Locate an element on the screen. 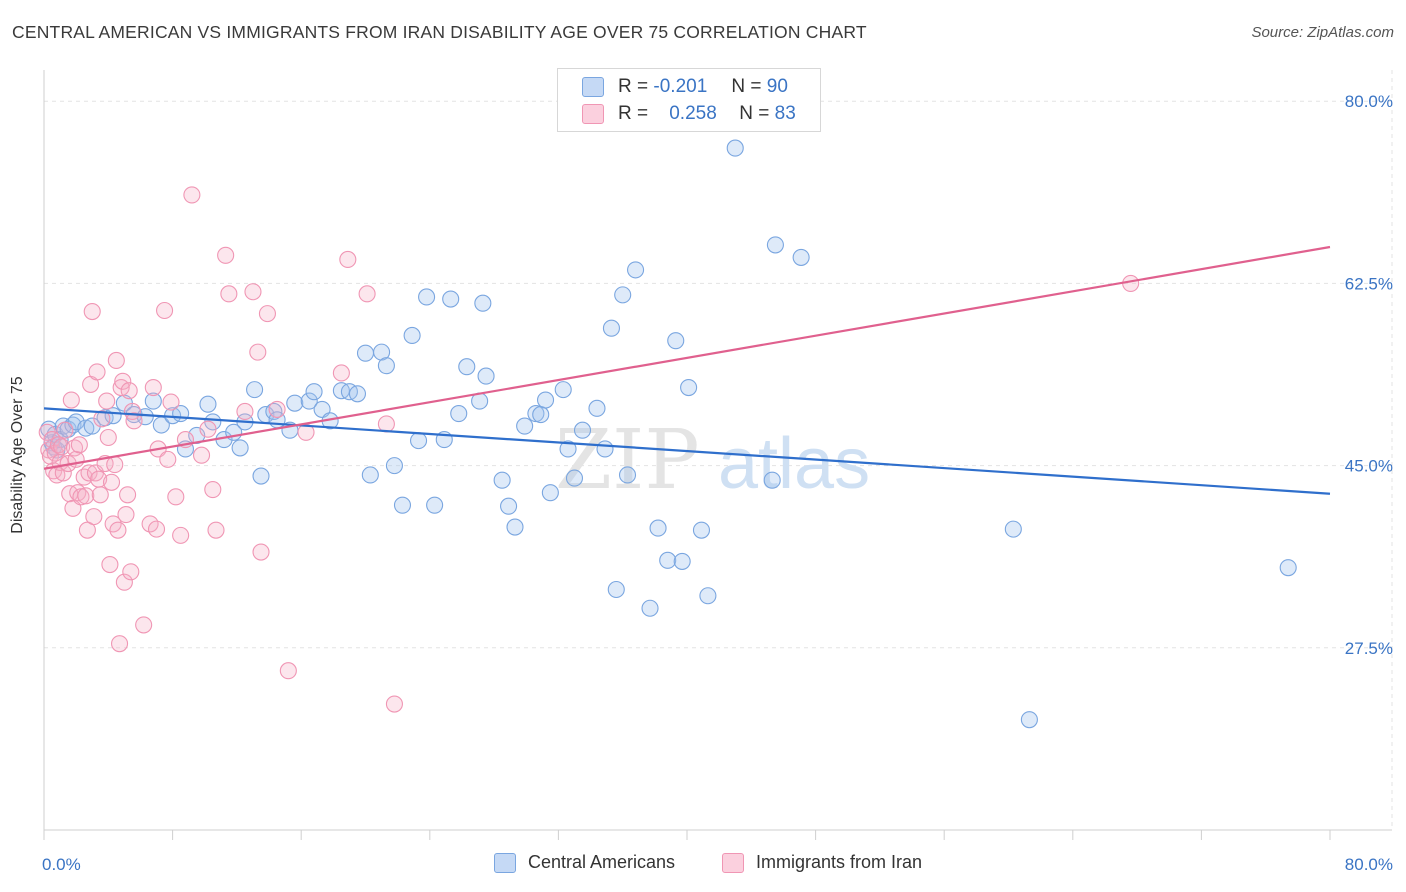  legend-item-central-americans: Central Americans is located at coordinates (584, 862).